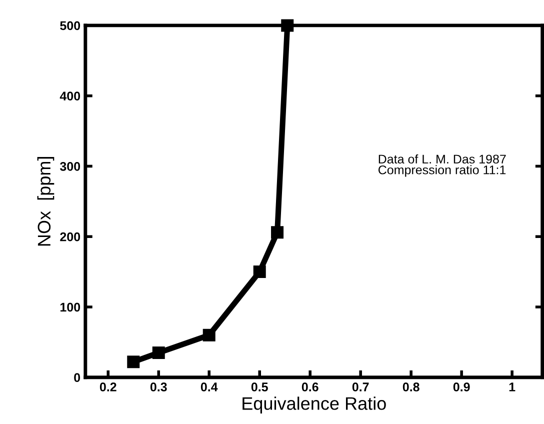  What do you see at coordinates (314, 405) in the screenshot?
I see `x-axis-title: Equivalence Ratio` at bounding box center [314, 405].